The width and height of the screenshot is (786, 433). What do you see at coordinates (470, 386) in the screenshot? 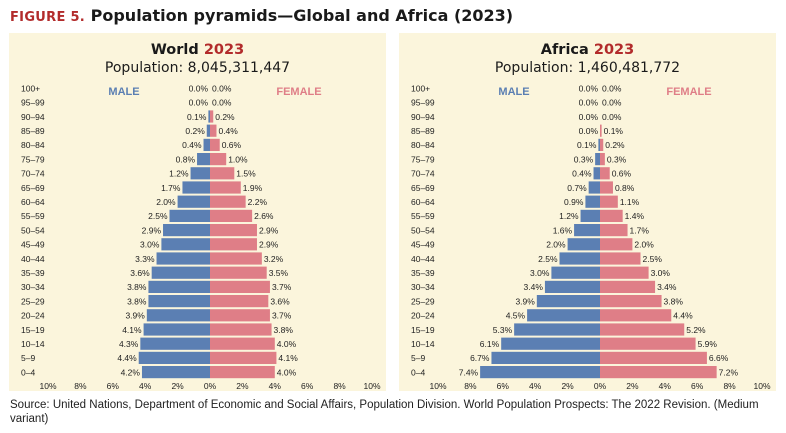
I see `africa-x-tick-1: 8%` at bounding box center [470, 386].